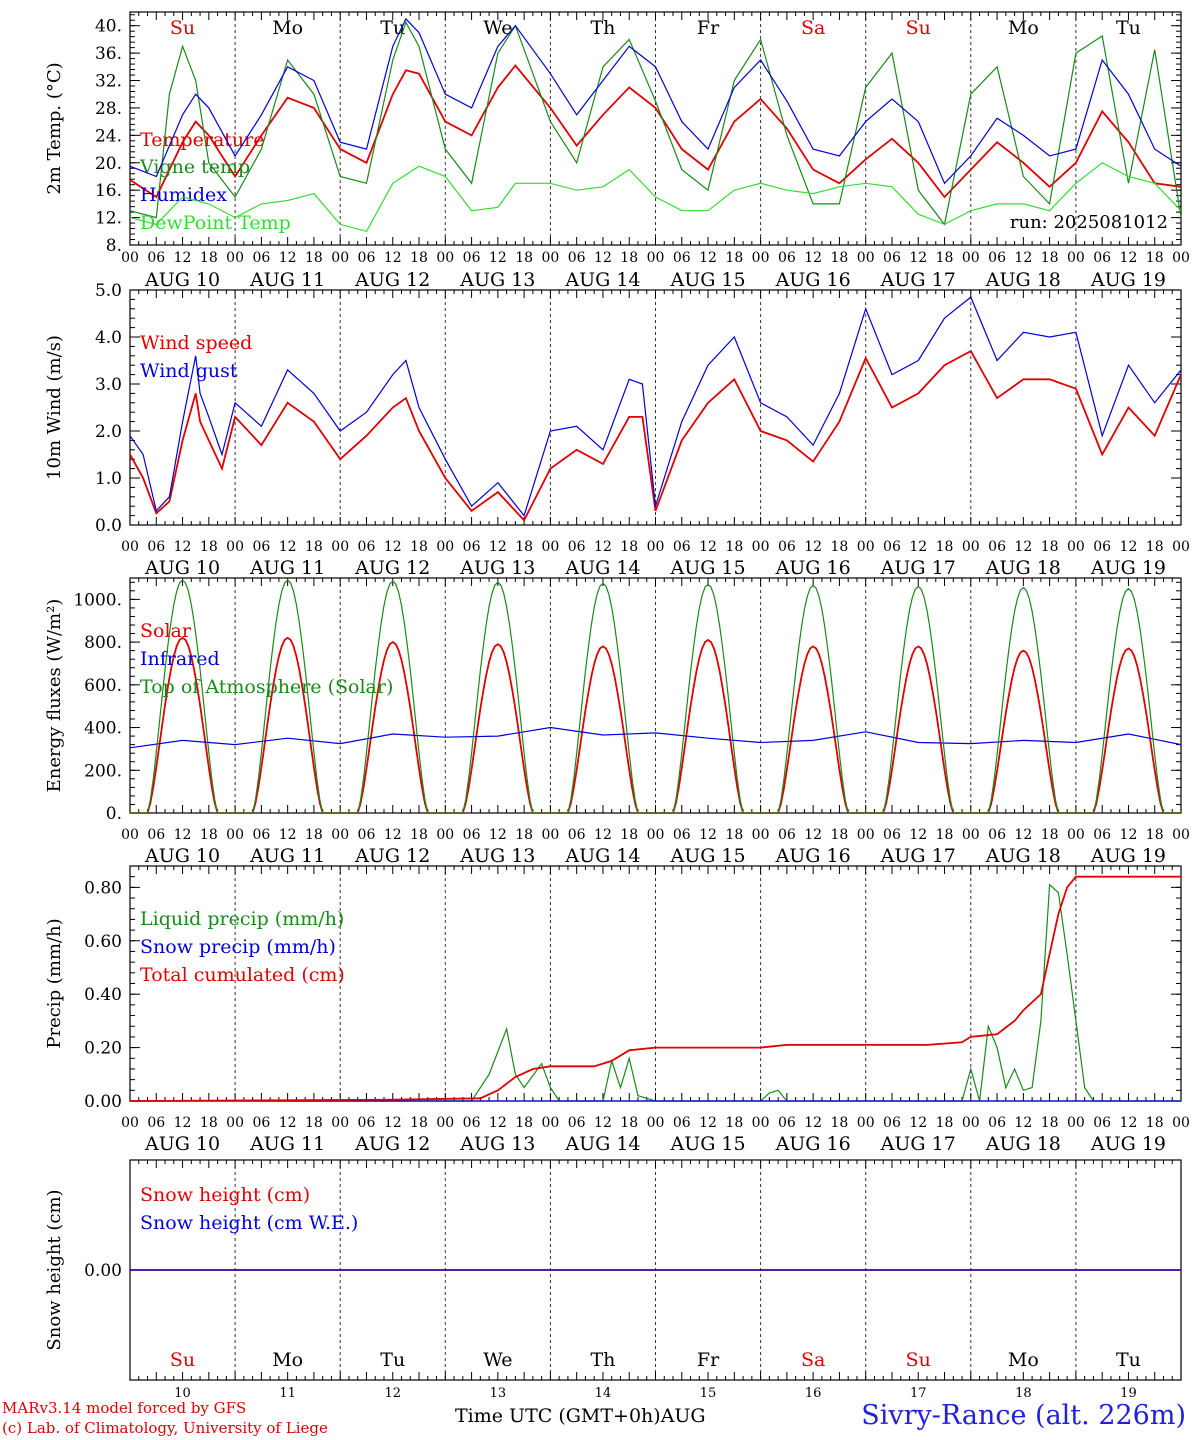 Image resolution: width=1194 pixels, height=1440 pixels. Describe the element at coordinates (655, 101) in the screenshot. I see `series-line-humidex` at that location.